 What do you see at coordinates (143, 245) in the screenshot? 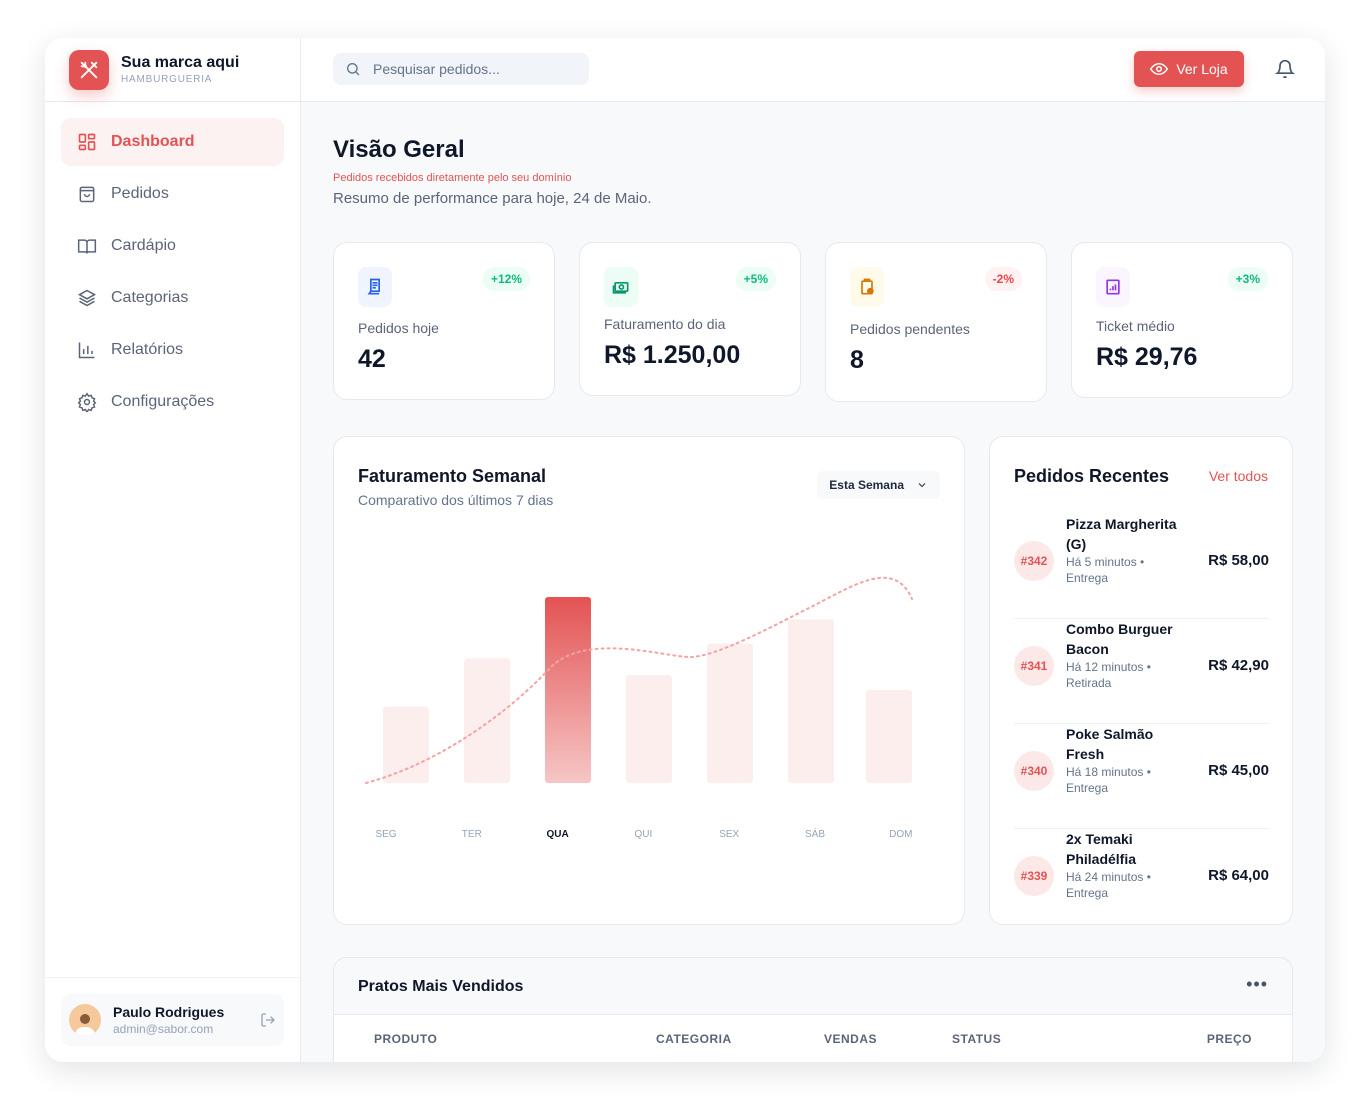
I see `sidebar-item-label: Cardápio` at bounding box center [143, 245].